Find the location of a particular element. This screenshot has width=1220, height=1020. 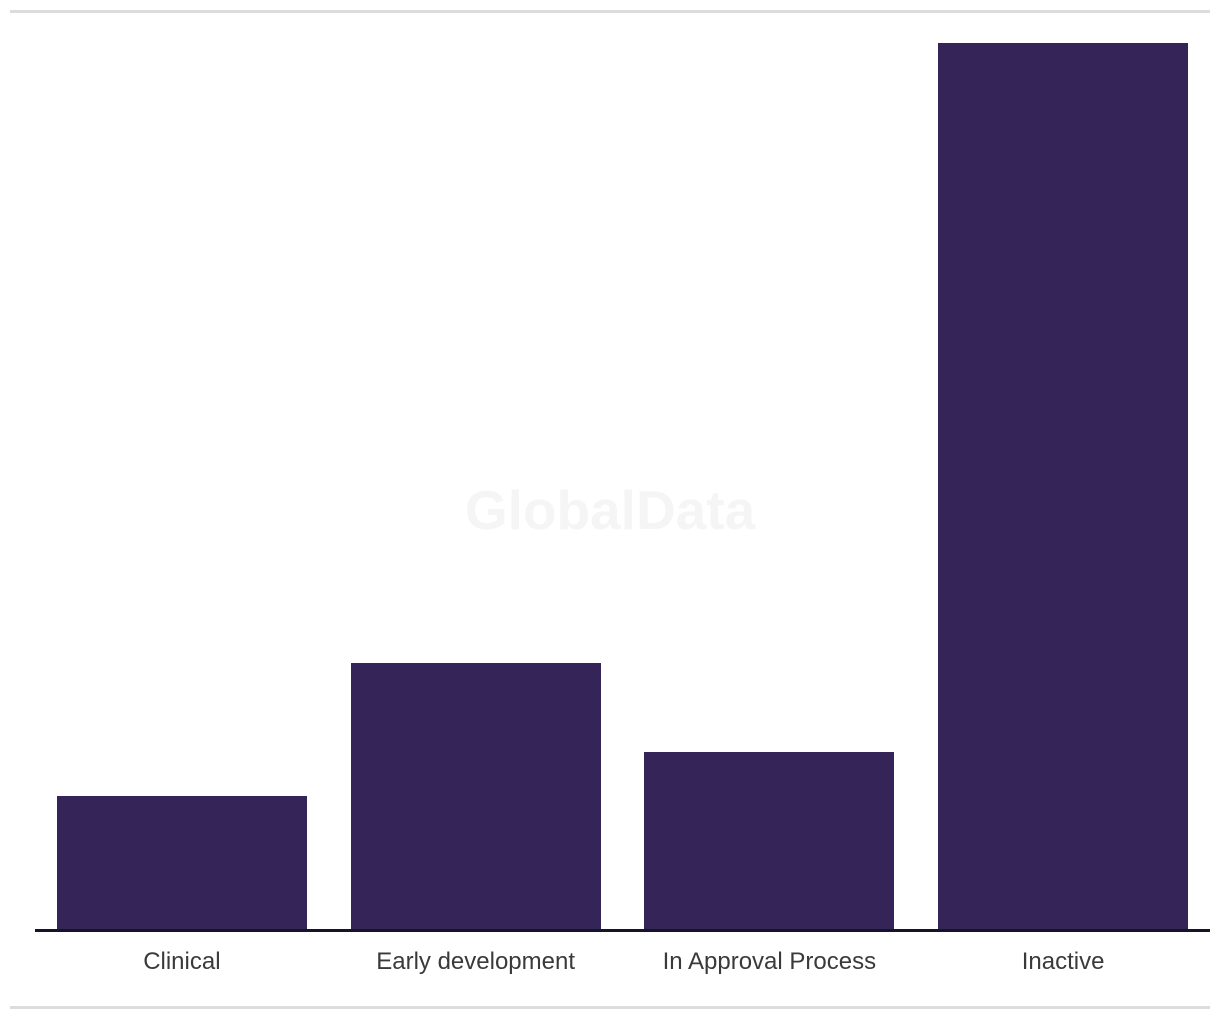

bottom-divider is located at coordinates (610, 1007).